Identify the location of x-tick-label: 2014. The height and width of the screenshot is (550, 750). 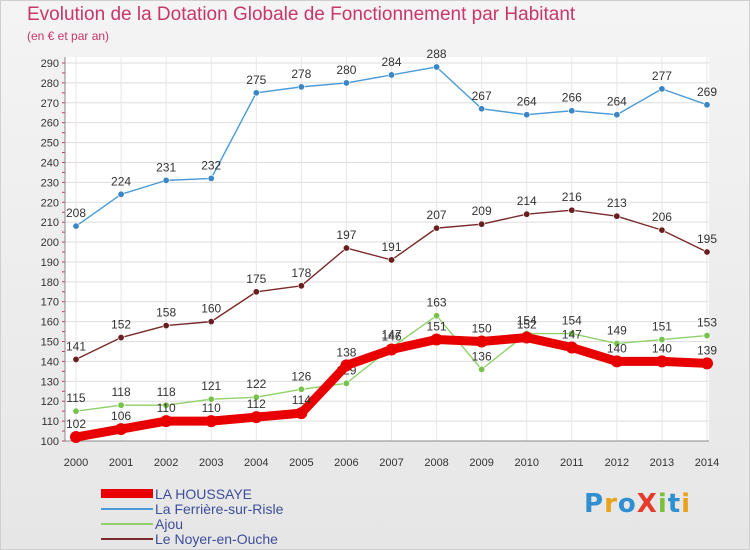
(707, 463).